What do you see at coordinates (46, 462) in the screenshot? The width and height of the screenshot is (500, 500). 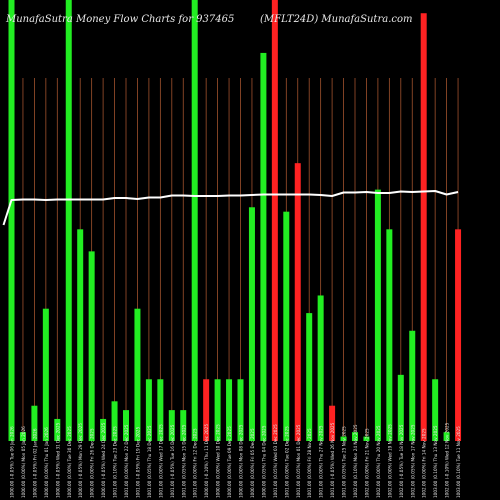 I see `x-tick-label: 1000.00 (0.00%) Thu 01 Jan 2026` at bounding box center [46, 462].